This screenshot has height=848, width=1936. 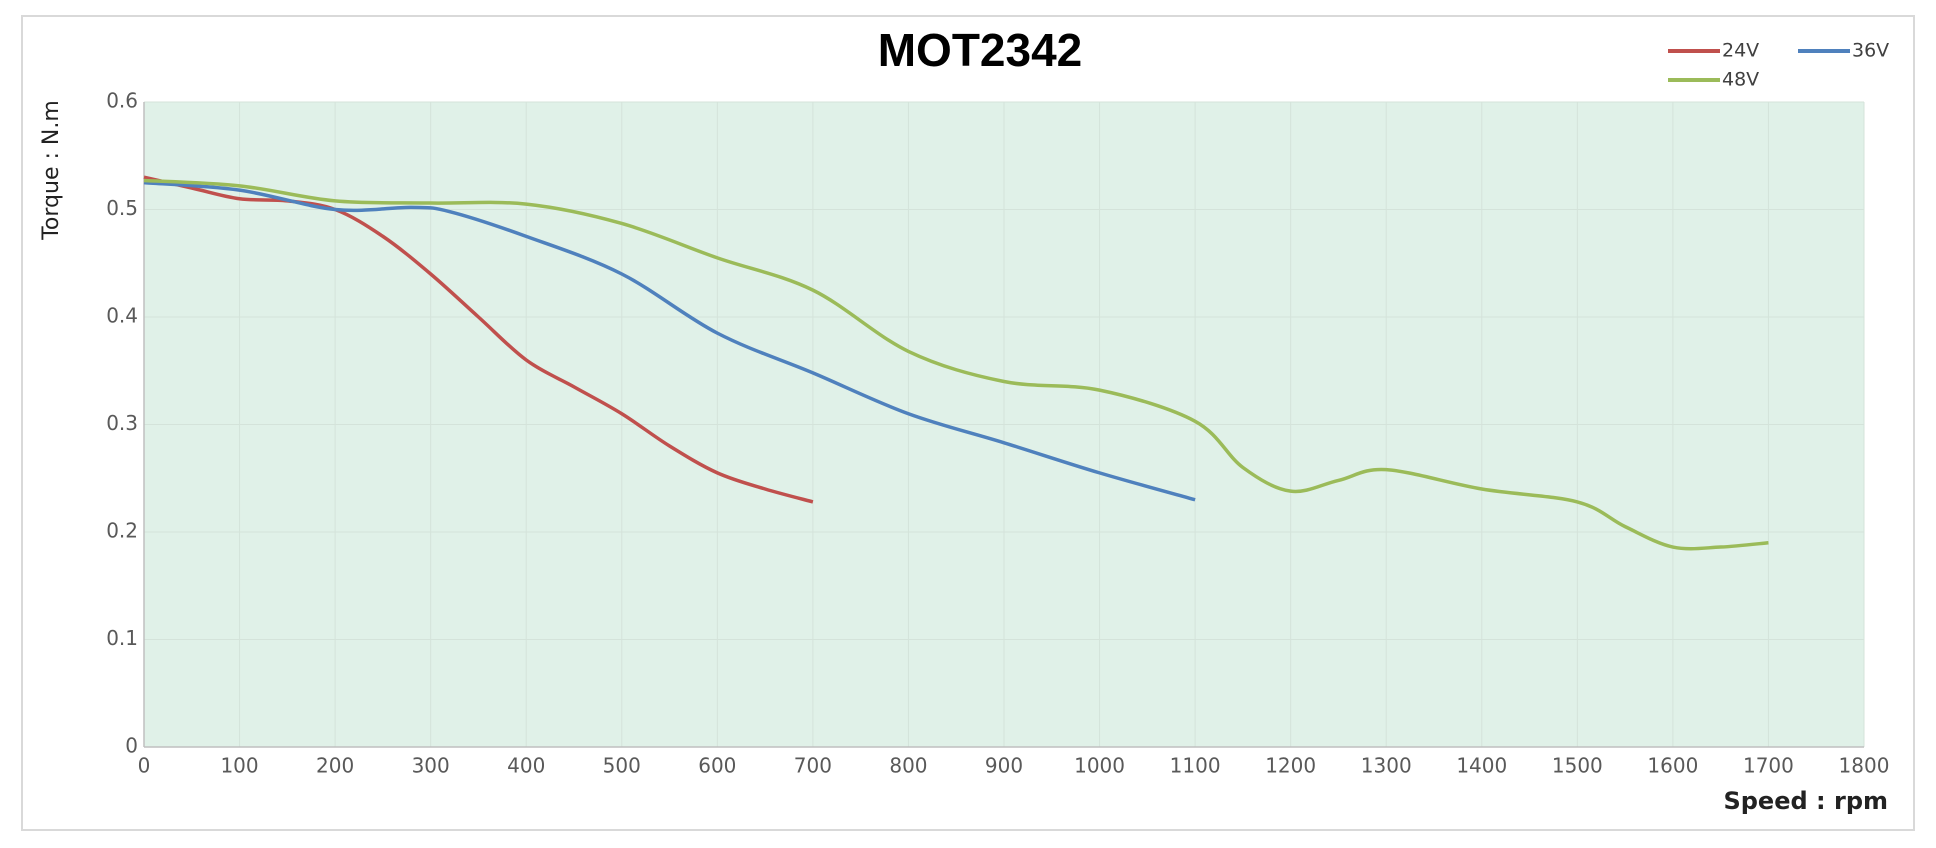 I want to click on x-tick-label: 1100, so click(x=1195, y=766).